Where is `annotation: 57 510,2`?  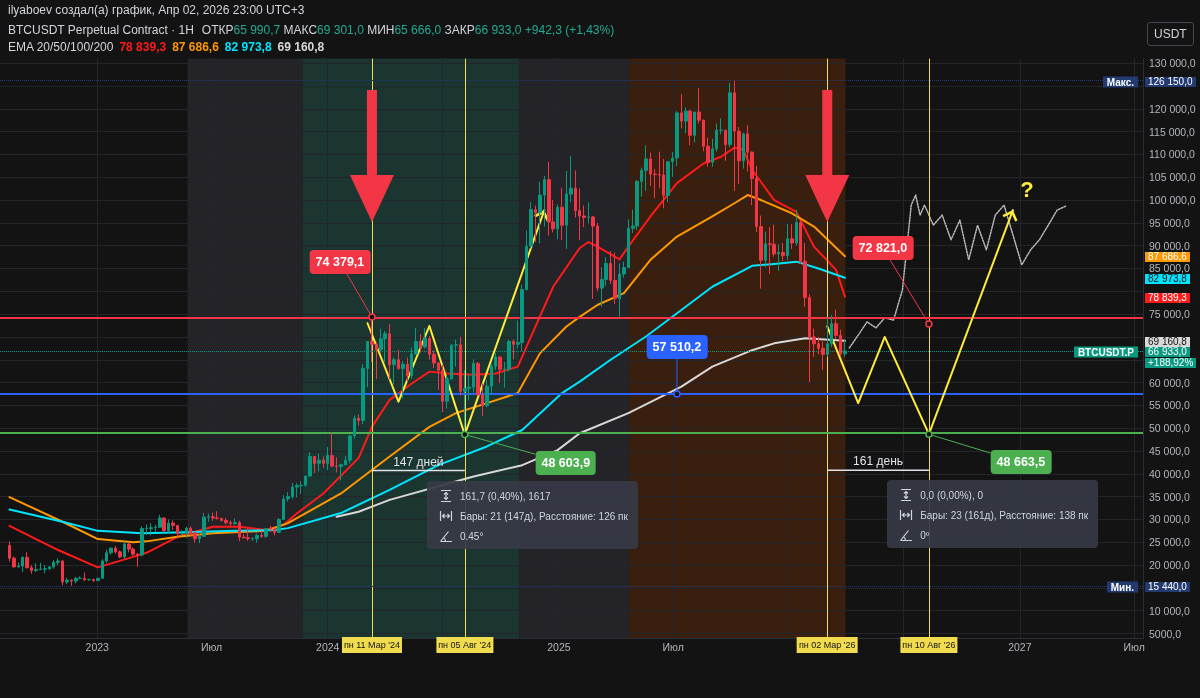 annotation: 57 510,2 is located at coordinates (677, 346).